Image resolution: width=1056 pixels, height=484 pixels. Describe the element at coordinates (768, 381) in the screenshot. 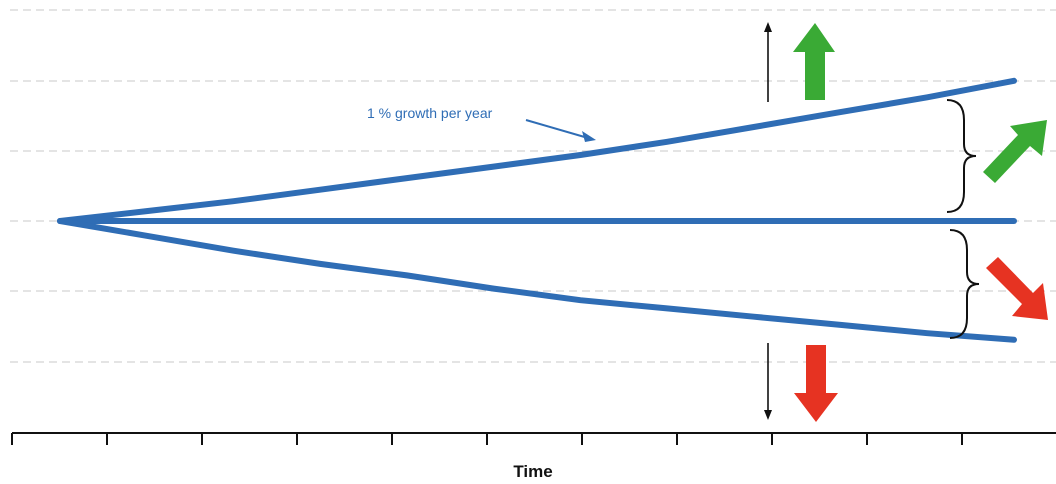

I see `thin-down-arrow-icon` at that location.